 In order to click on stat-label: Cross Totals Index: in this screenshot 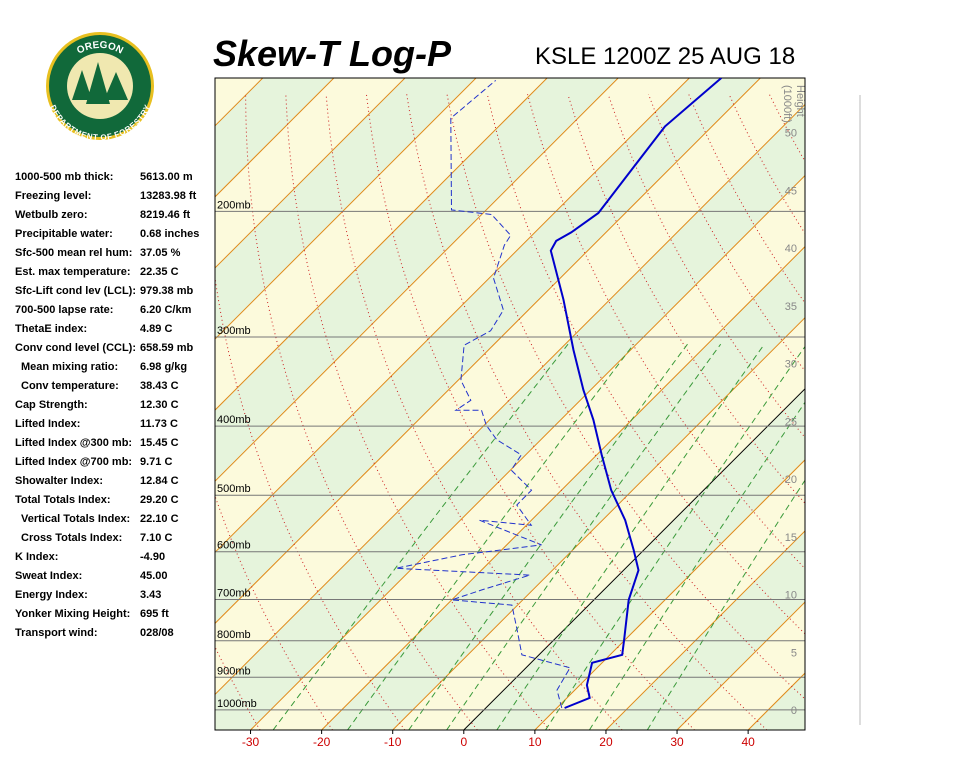, I will do `click(71, 538)`.